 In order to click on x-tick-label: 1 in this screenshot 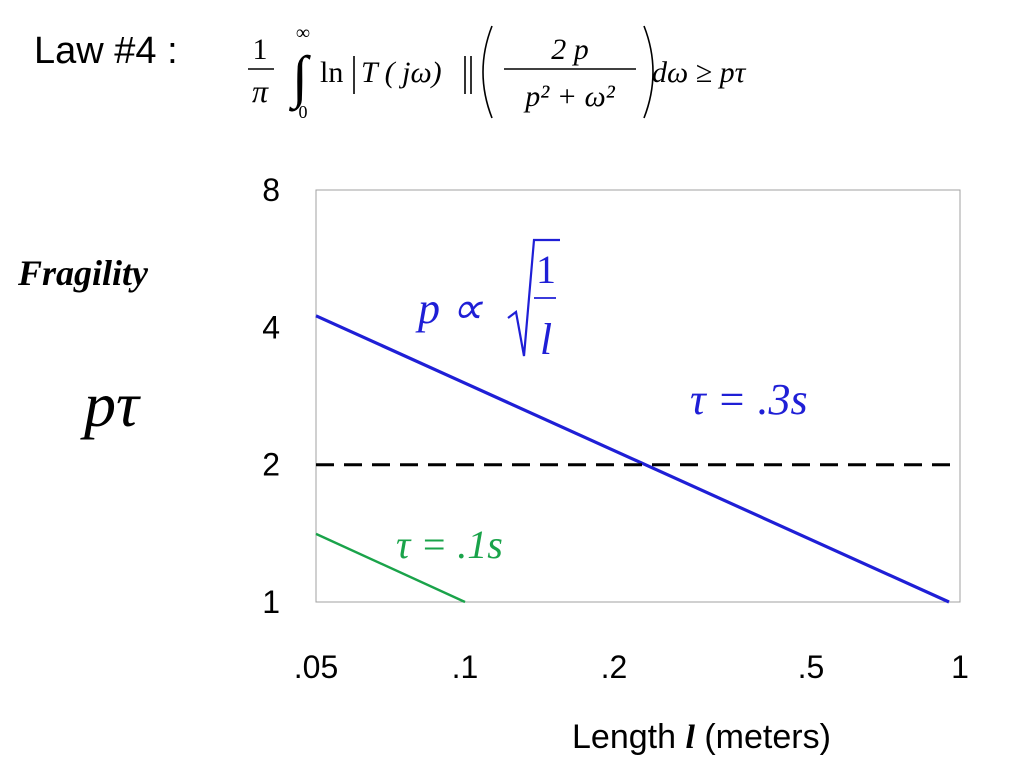, I will do `click(960, 667)`.